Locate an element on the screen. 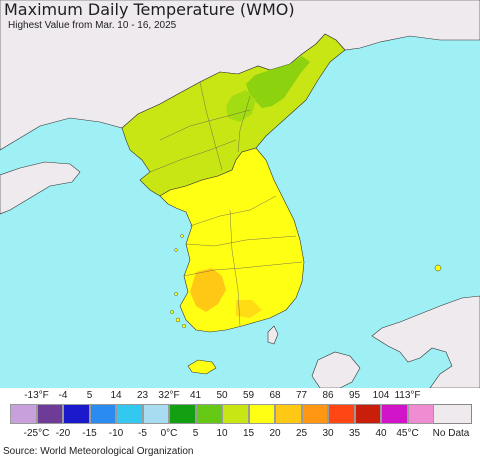 The image size is (480, 460). land-shandong is located at coordinates (40, 188).